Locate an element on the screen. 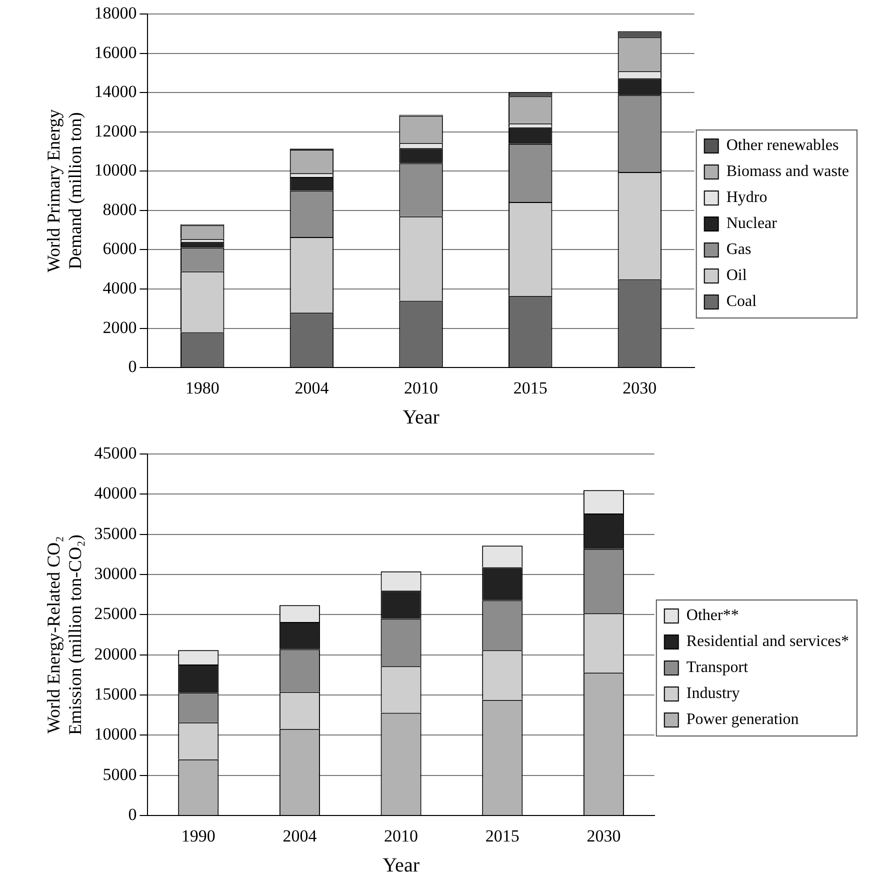  legend-label: Biomass and waste is located at coordinates (788, 171).